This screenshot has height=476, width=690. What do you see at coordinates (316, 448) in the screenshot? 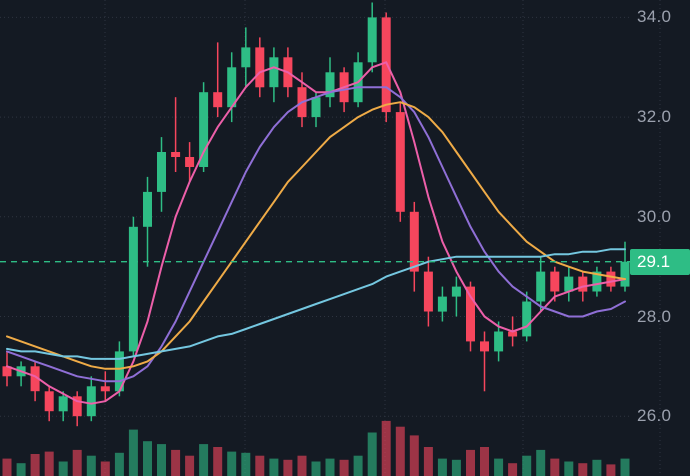
I see `volume-layer` at bounding box center [316, 448].